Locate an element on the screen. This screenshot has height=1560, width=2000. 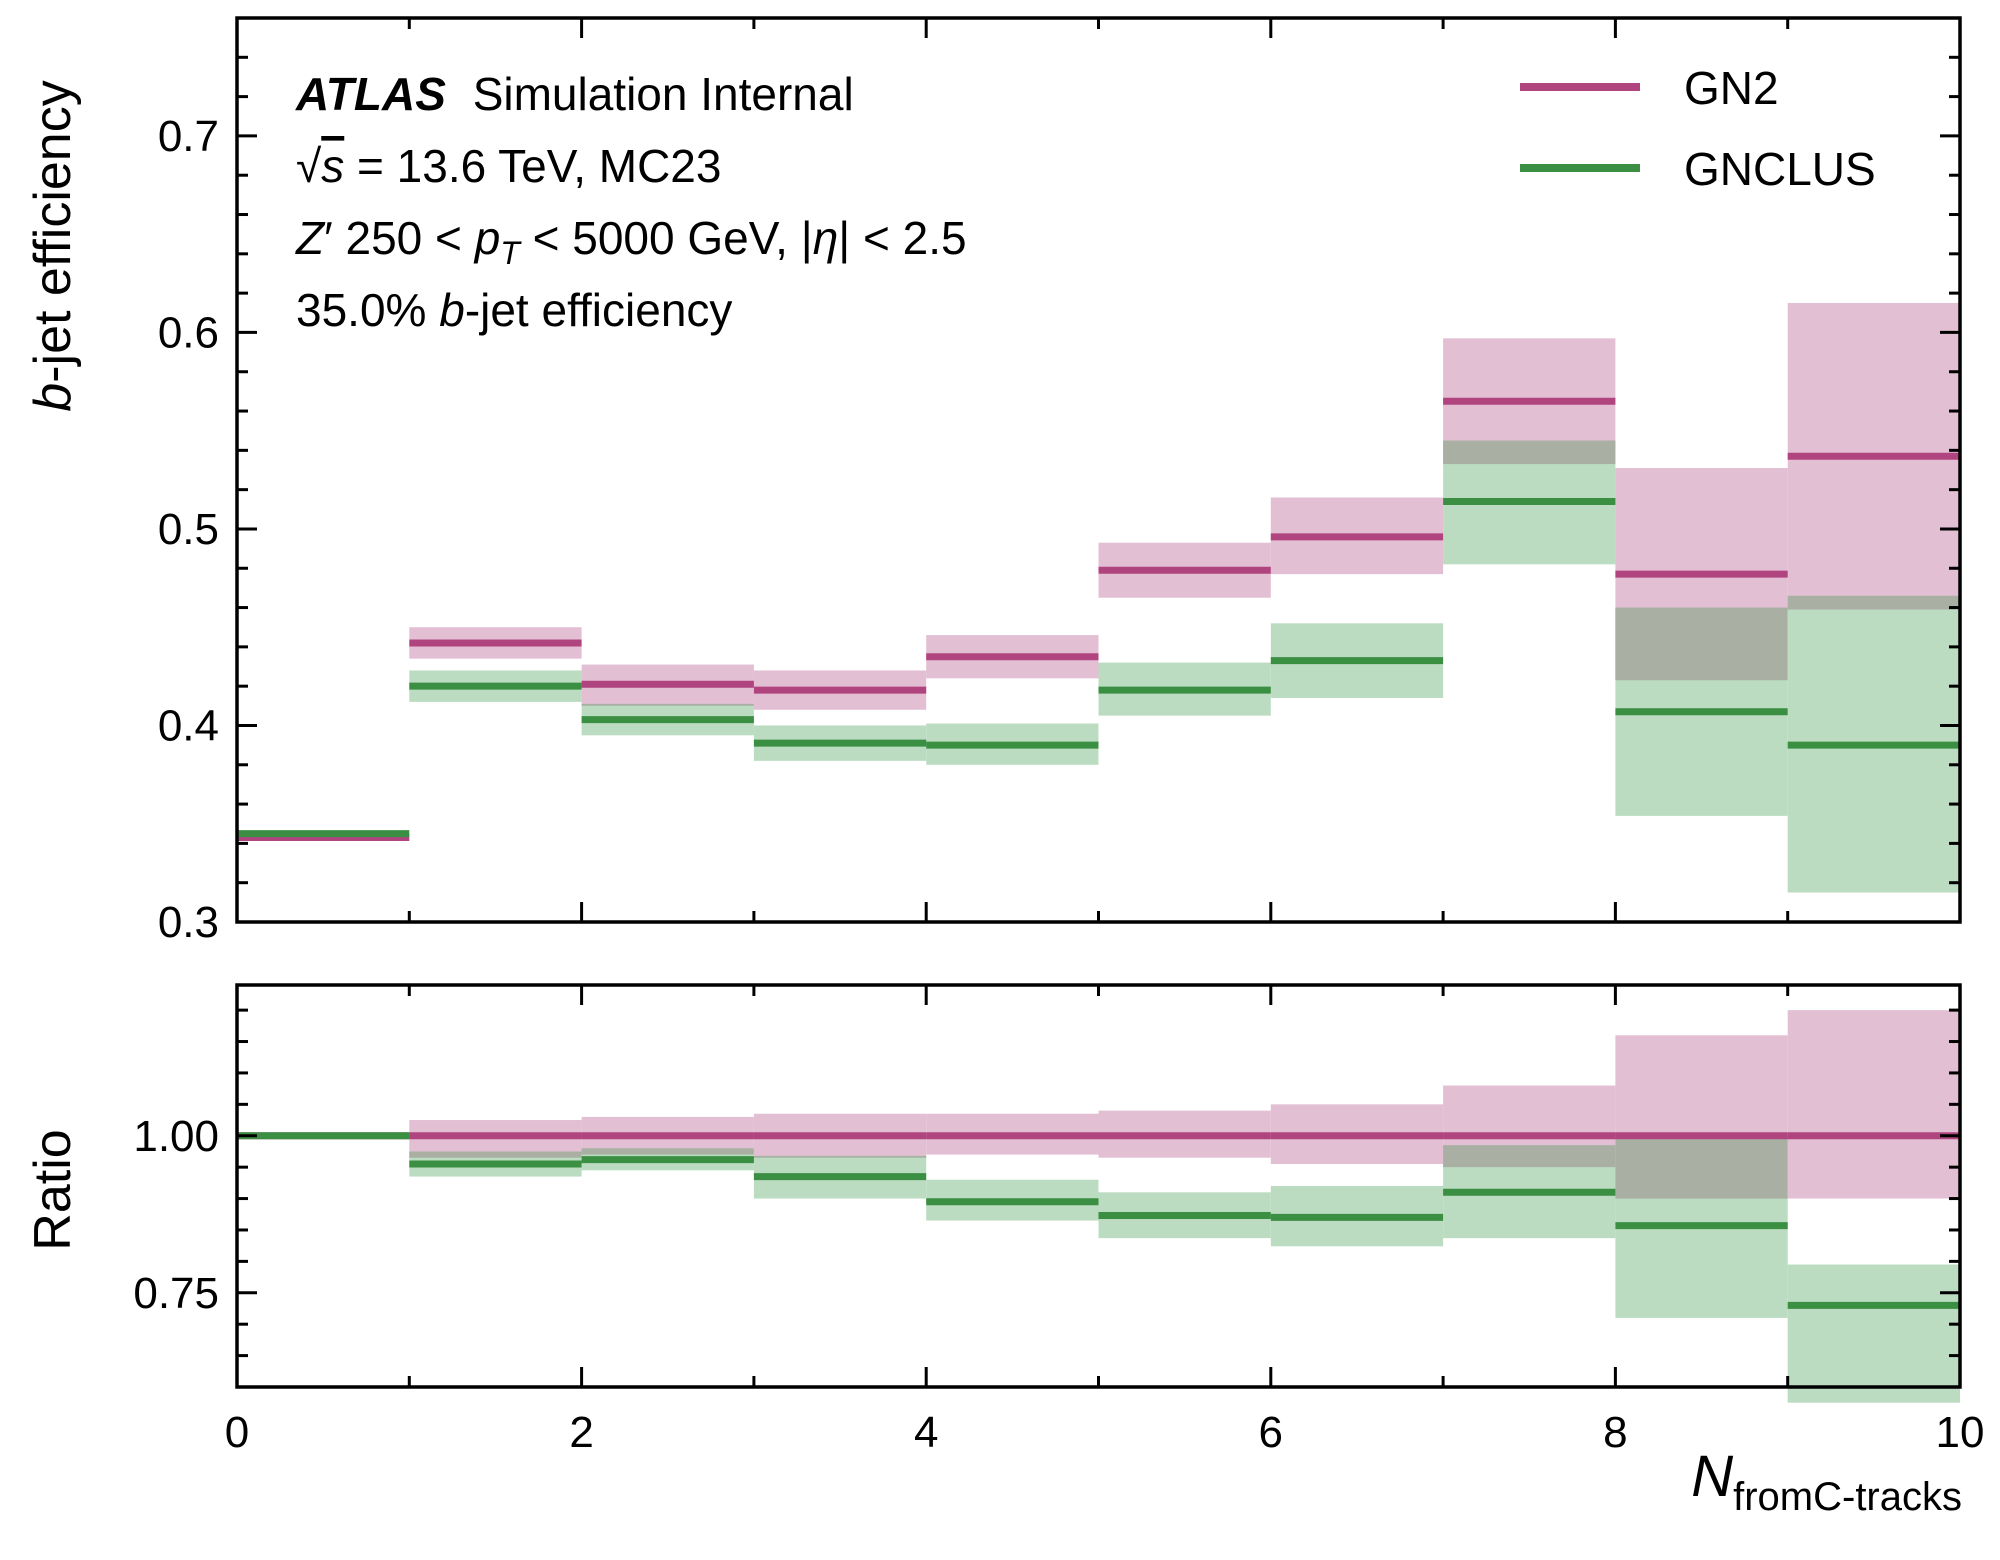
x-tick-label-10: 10 is located at coordinates (1960, 1432).